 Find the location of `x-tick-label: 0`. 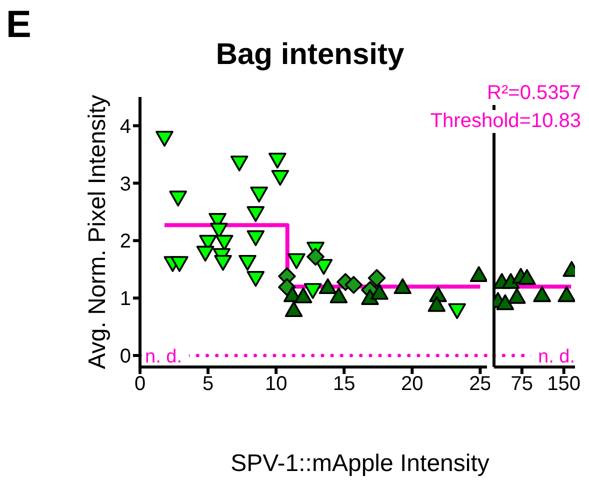

x-tick-label: 0 is located at coordinates (140, 384).